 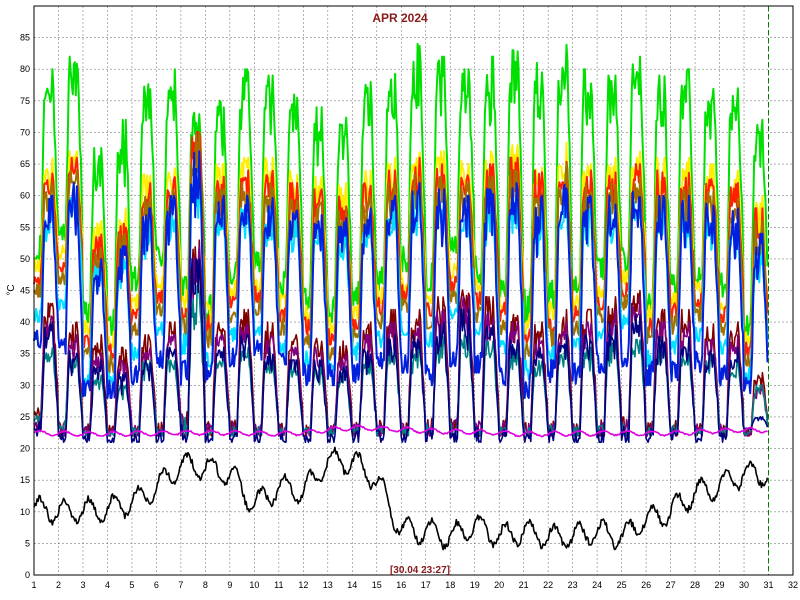 What do you see at coordinates (622, 585) in the screenshot?
I see `x-tick-label: 25` at bounding box center [622, 585].